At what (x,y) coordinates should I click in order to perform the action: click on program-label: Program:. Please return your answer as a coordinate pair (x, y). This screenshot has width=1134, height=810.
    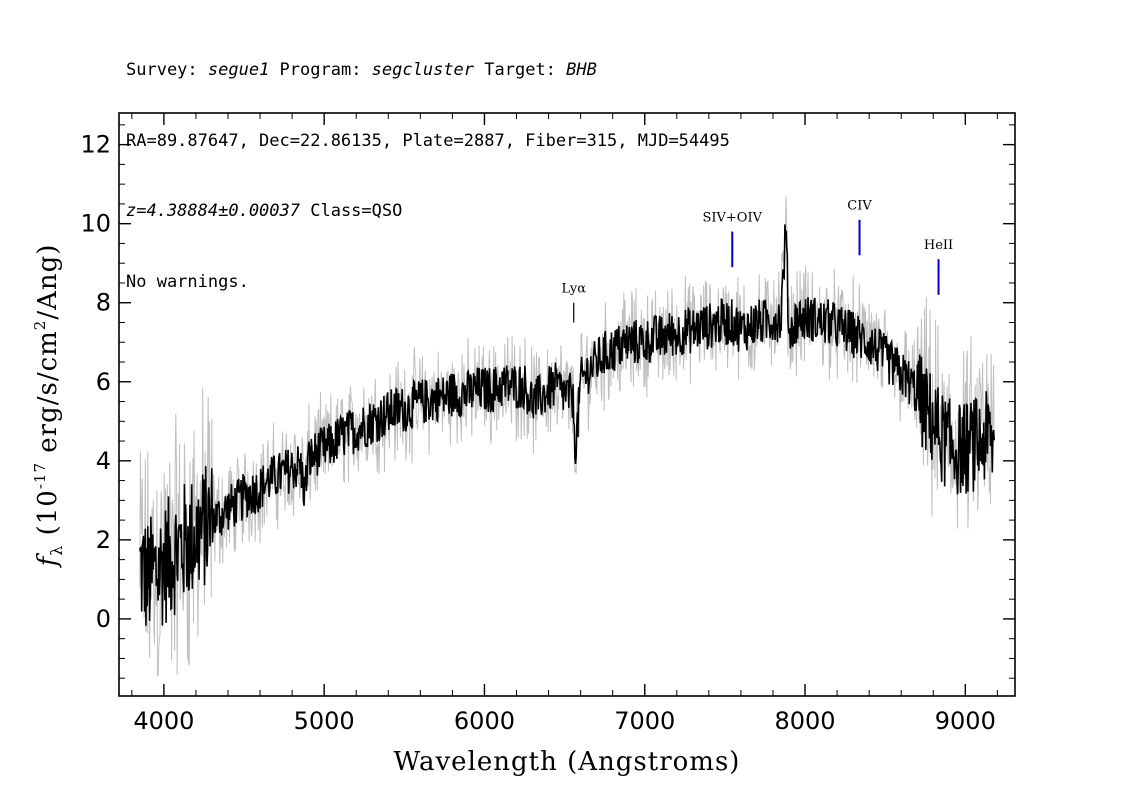
    Looking at the image, I should click on (320, 70).